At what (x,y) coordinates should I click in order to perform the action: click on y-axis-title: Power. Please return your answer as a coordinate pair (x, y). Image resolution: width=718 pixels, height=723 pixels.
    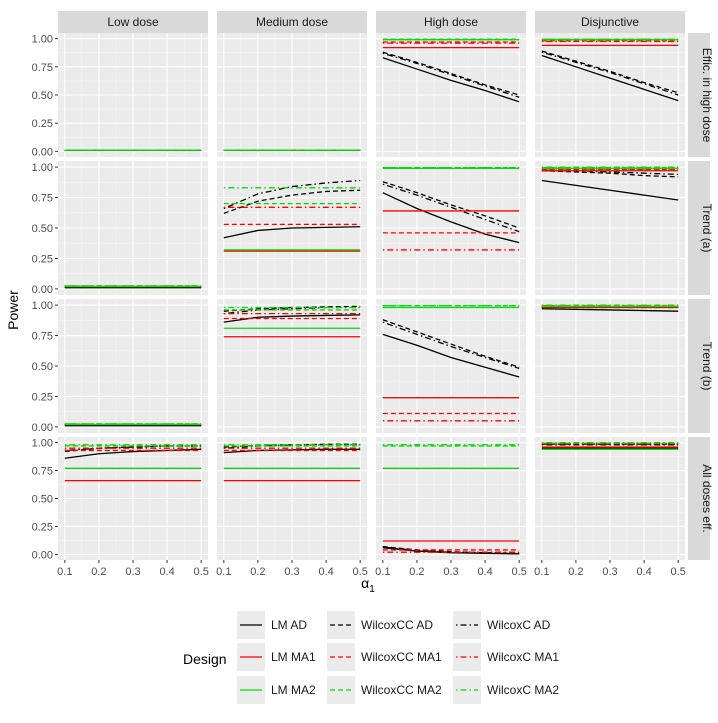
    Looking at the image, I should click on (13, 310).